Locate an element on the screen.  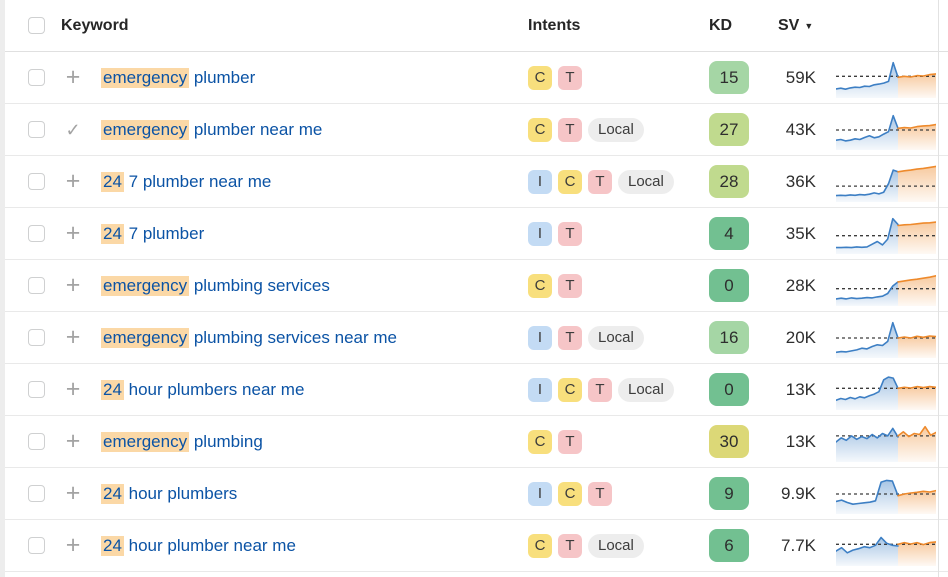
keyword-link: emergency plumbing is located at coordinates (314, 441).